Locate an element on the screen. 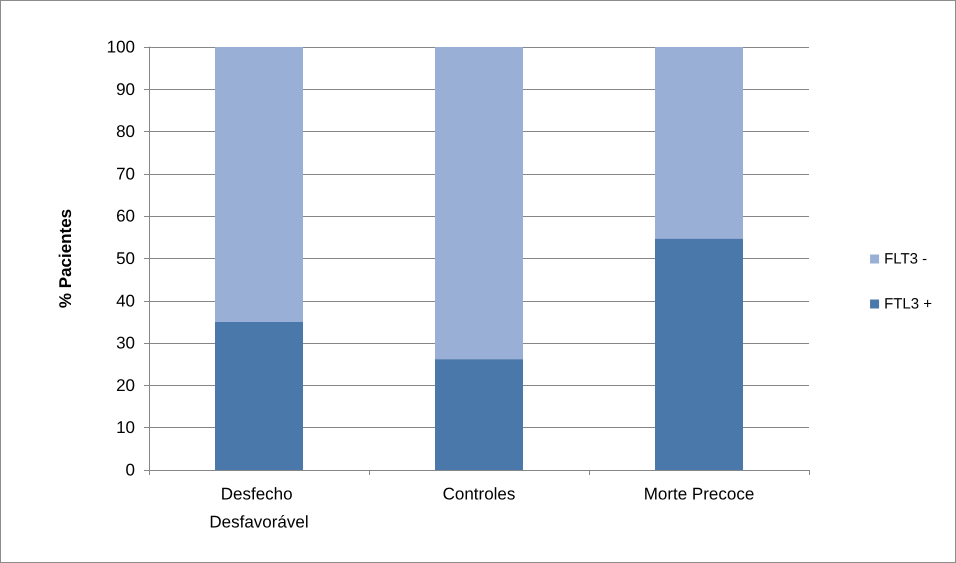  x-tick-label: Controles is located at coordinates (479, 494).